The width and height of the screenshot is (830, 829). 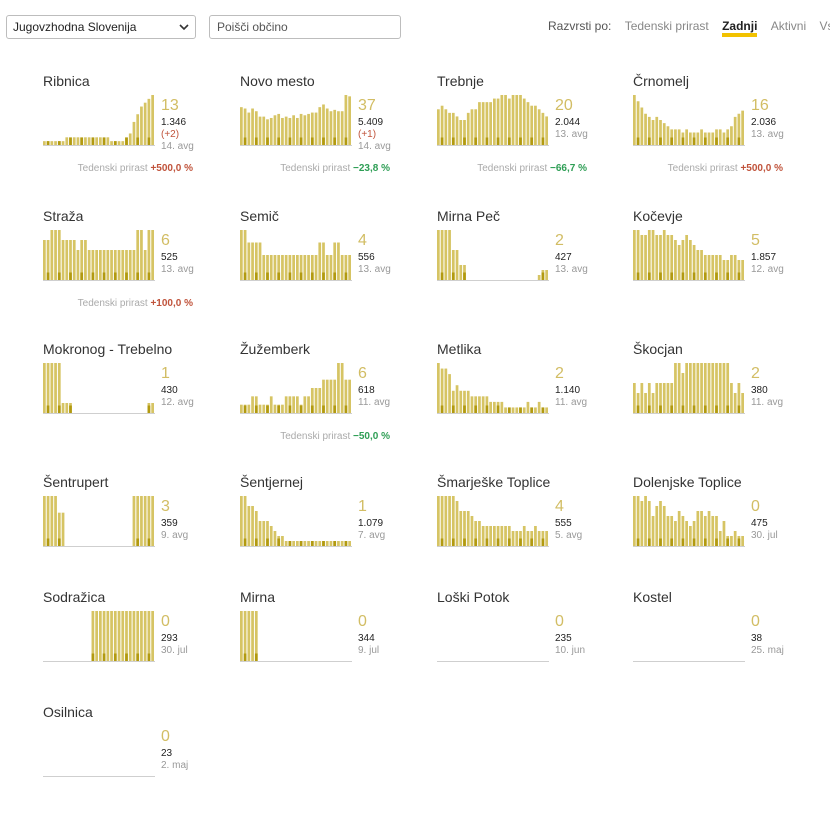 I want to click on municipality-card: Mirna 0 344 9. jul, so click(x=338, y=651).